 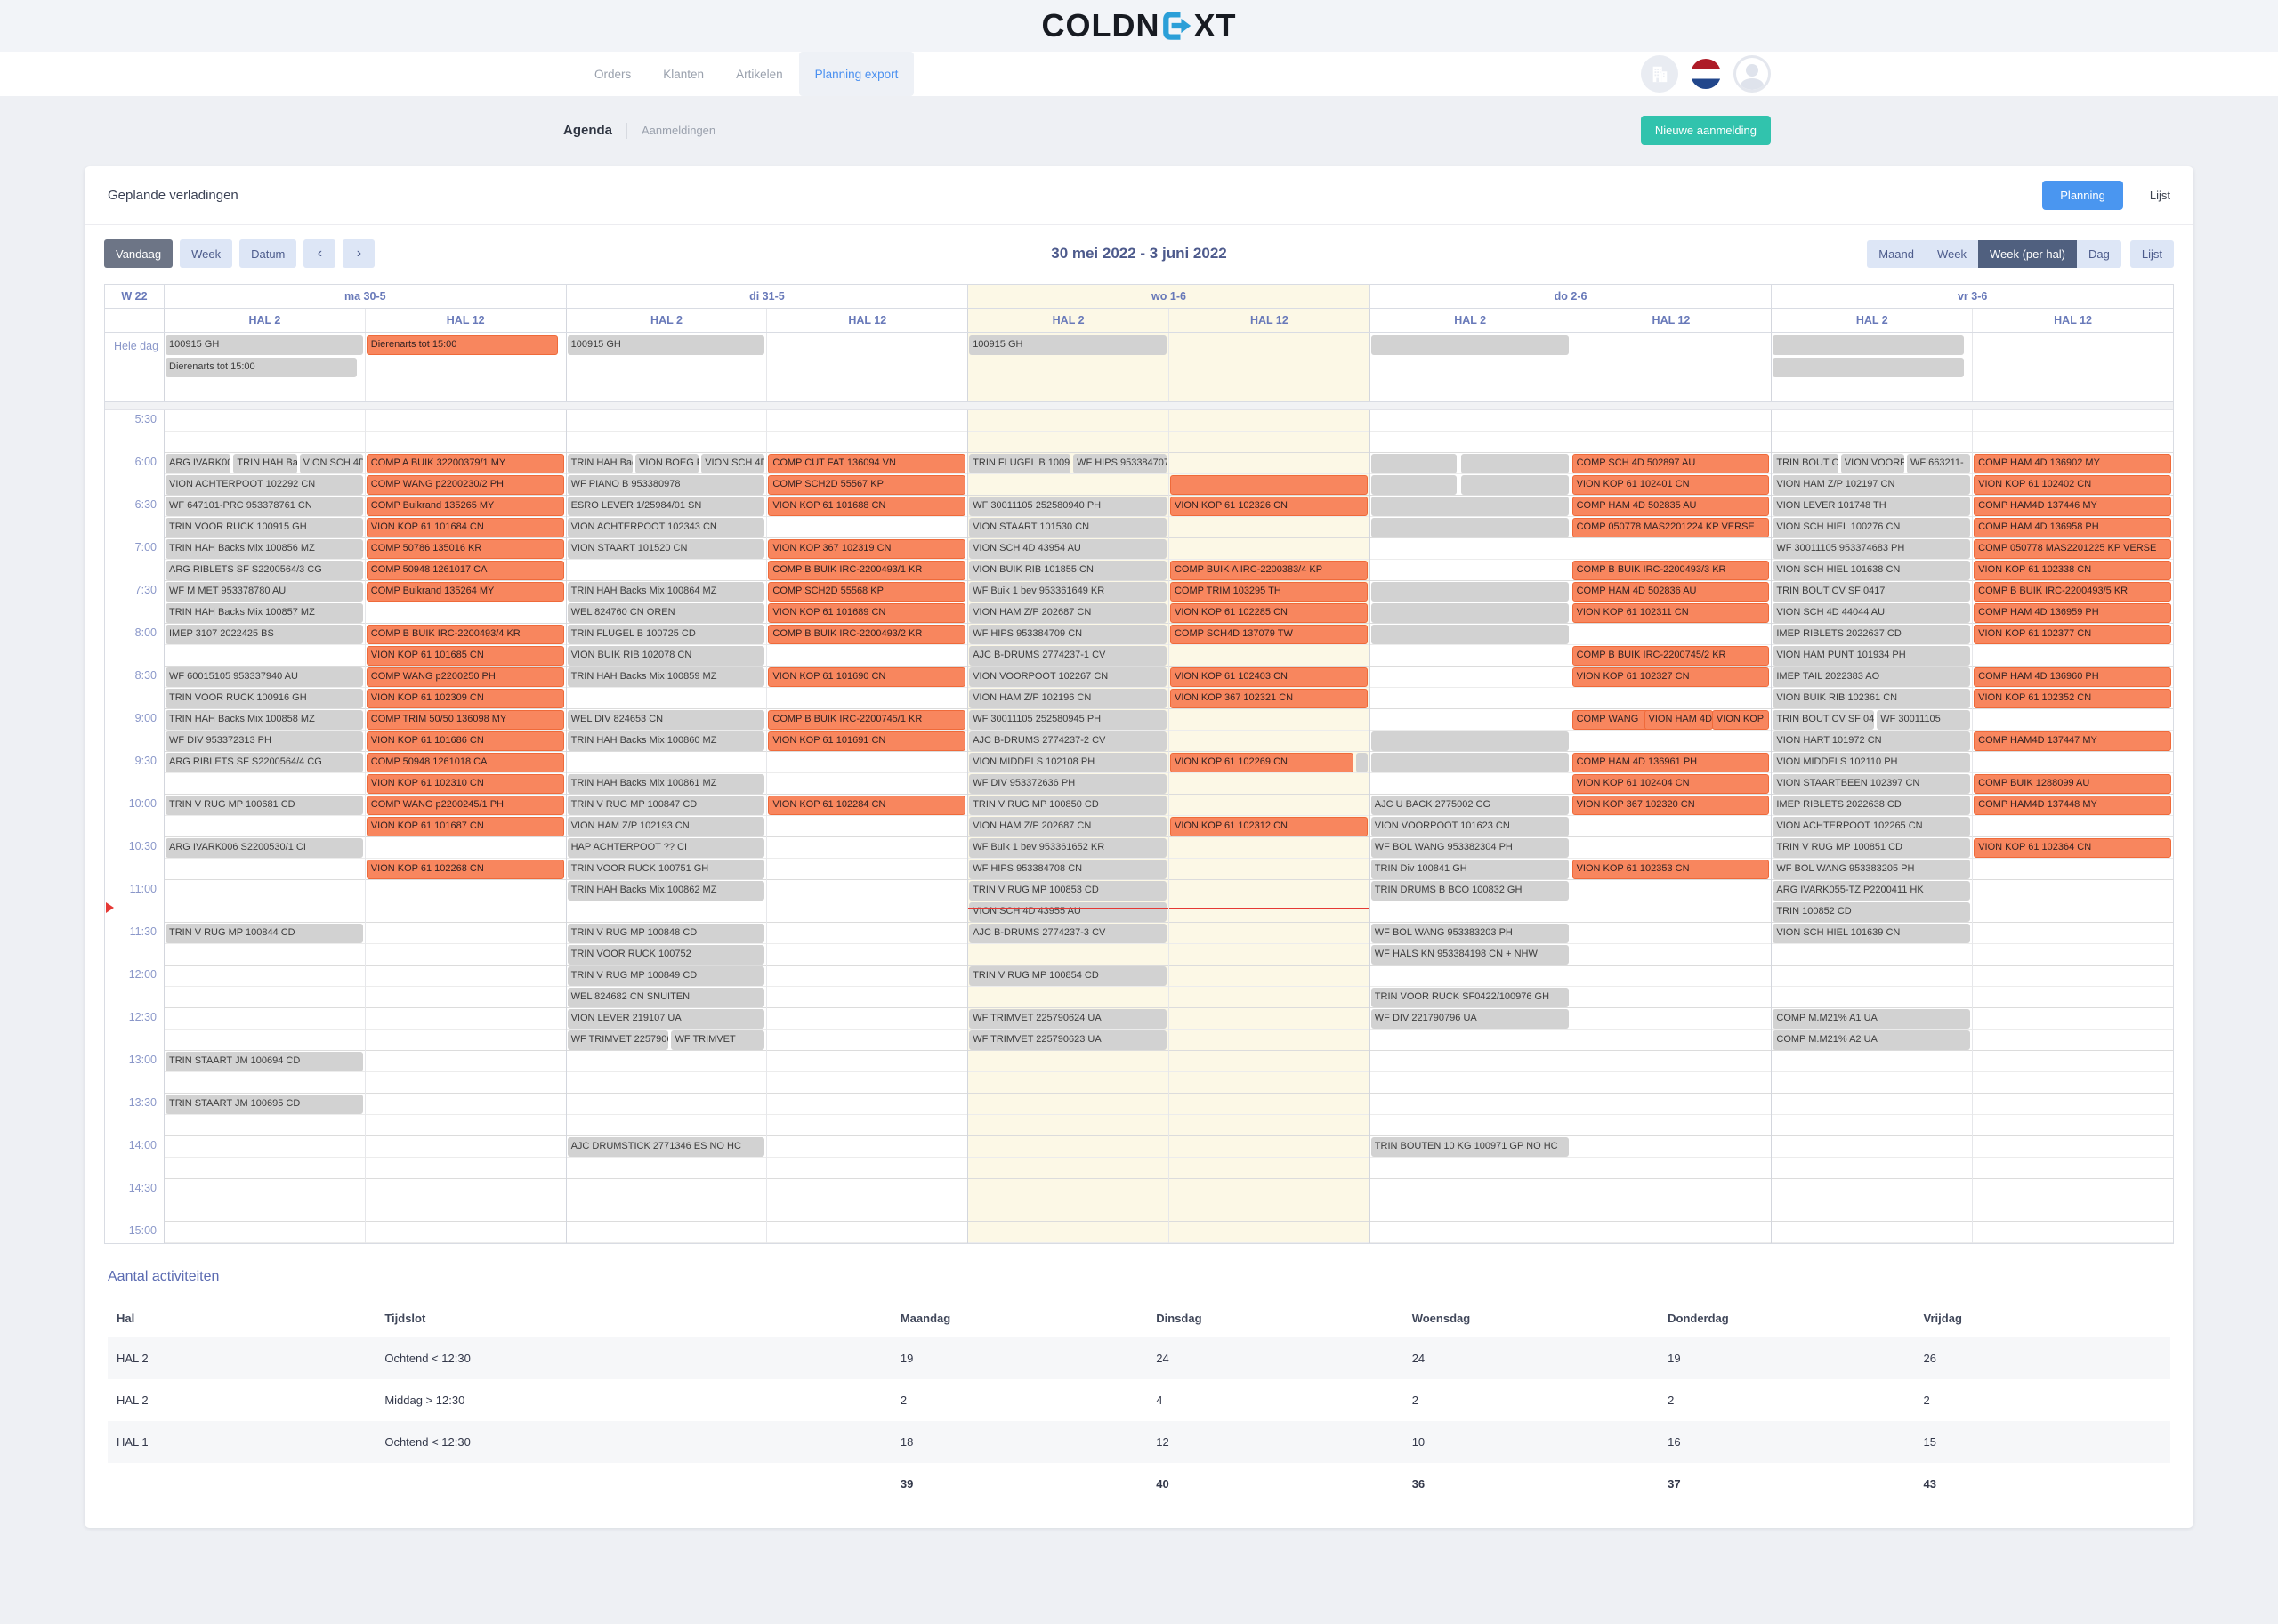 I want to click on calendar-event: WF 30011105 953374683 PH, so click(x=1872, y=549).